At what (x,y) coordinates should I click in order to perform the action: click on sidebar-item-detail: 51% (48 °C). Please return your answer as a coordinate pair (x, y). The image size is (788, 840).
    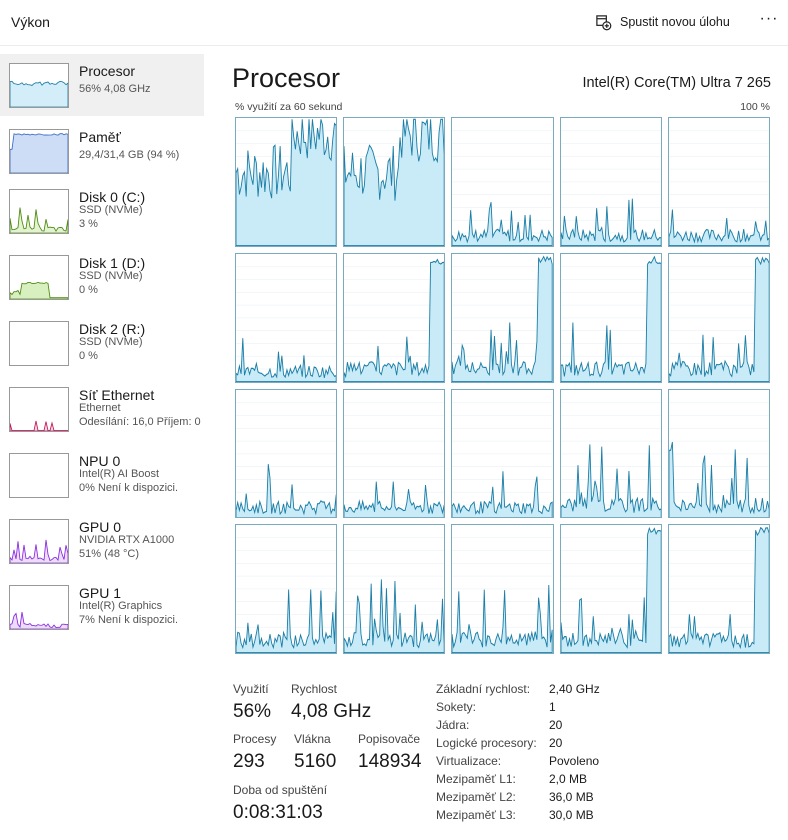
    Looking at the image, I should click on (109, 554).